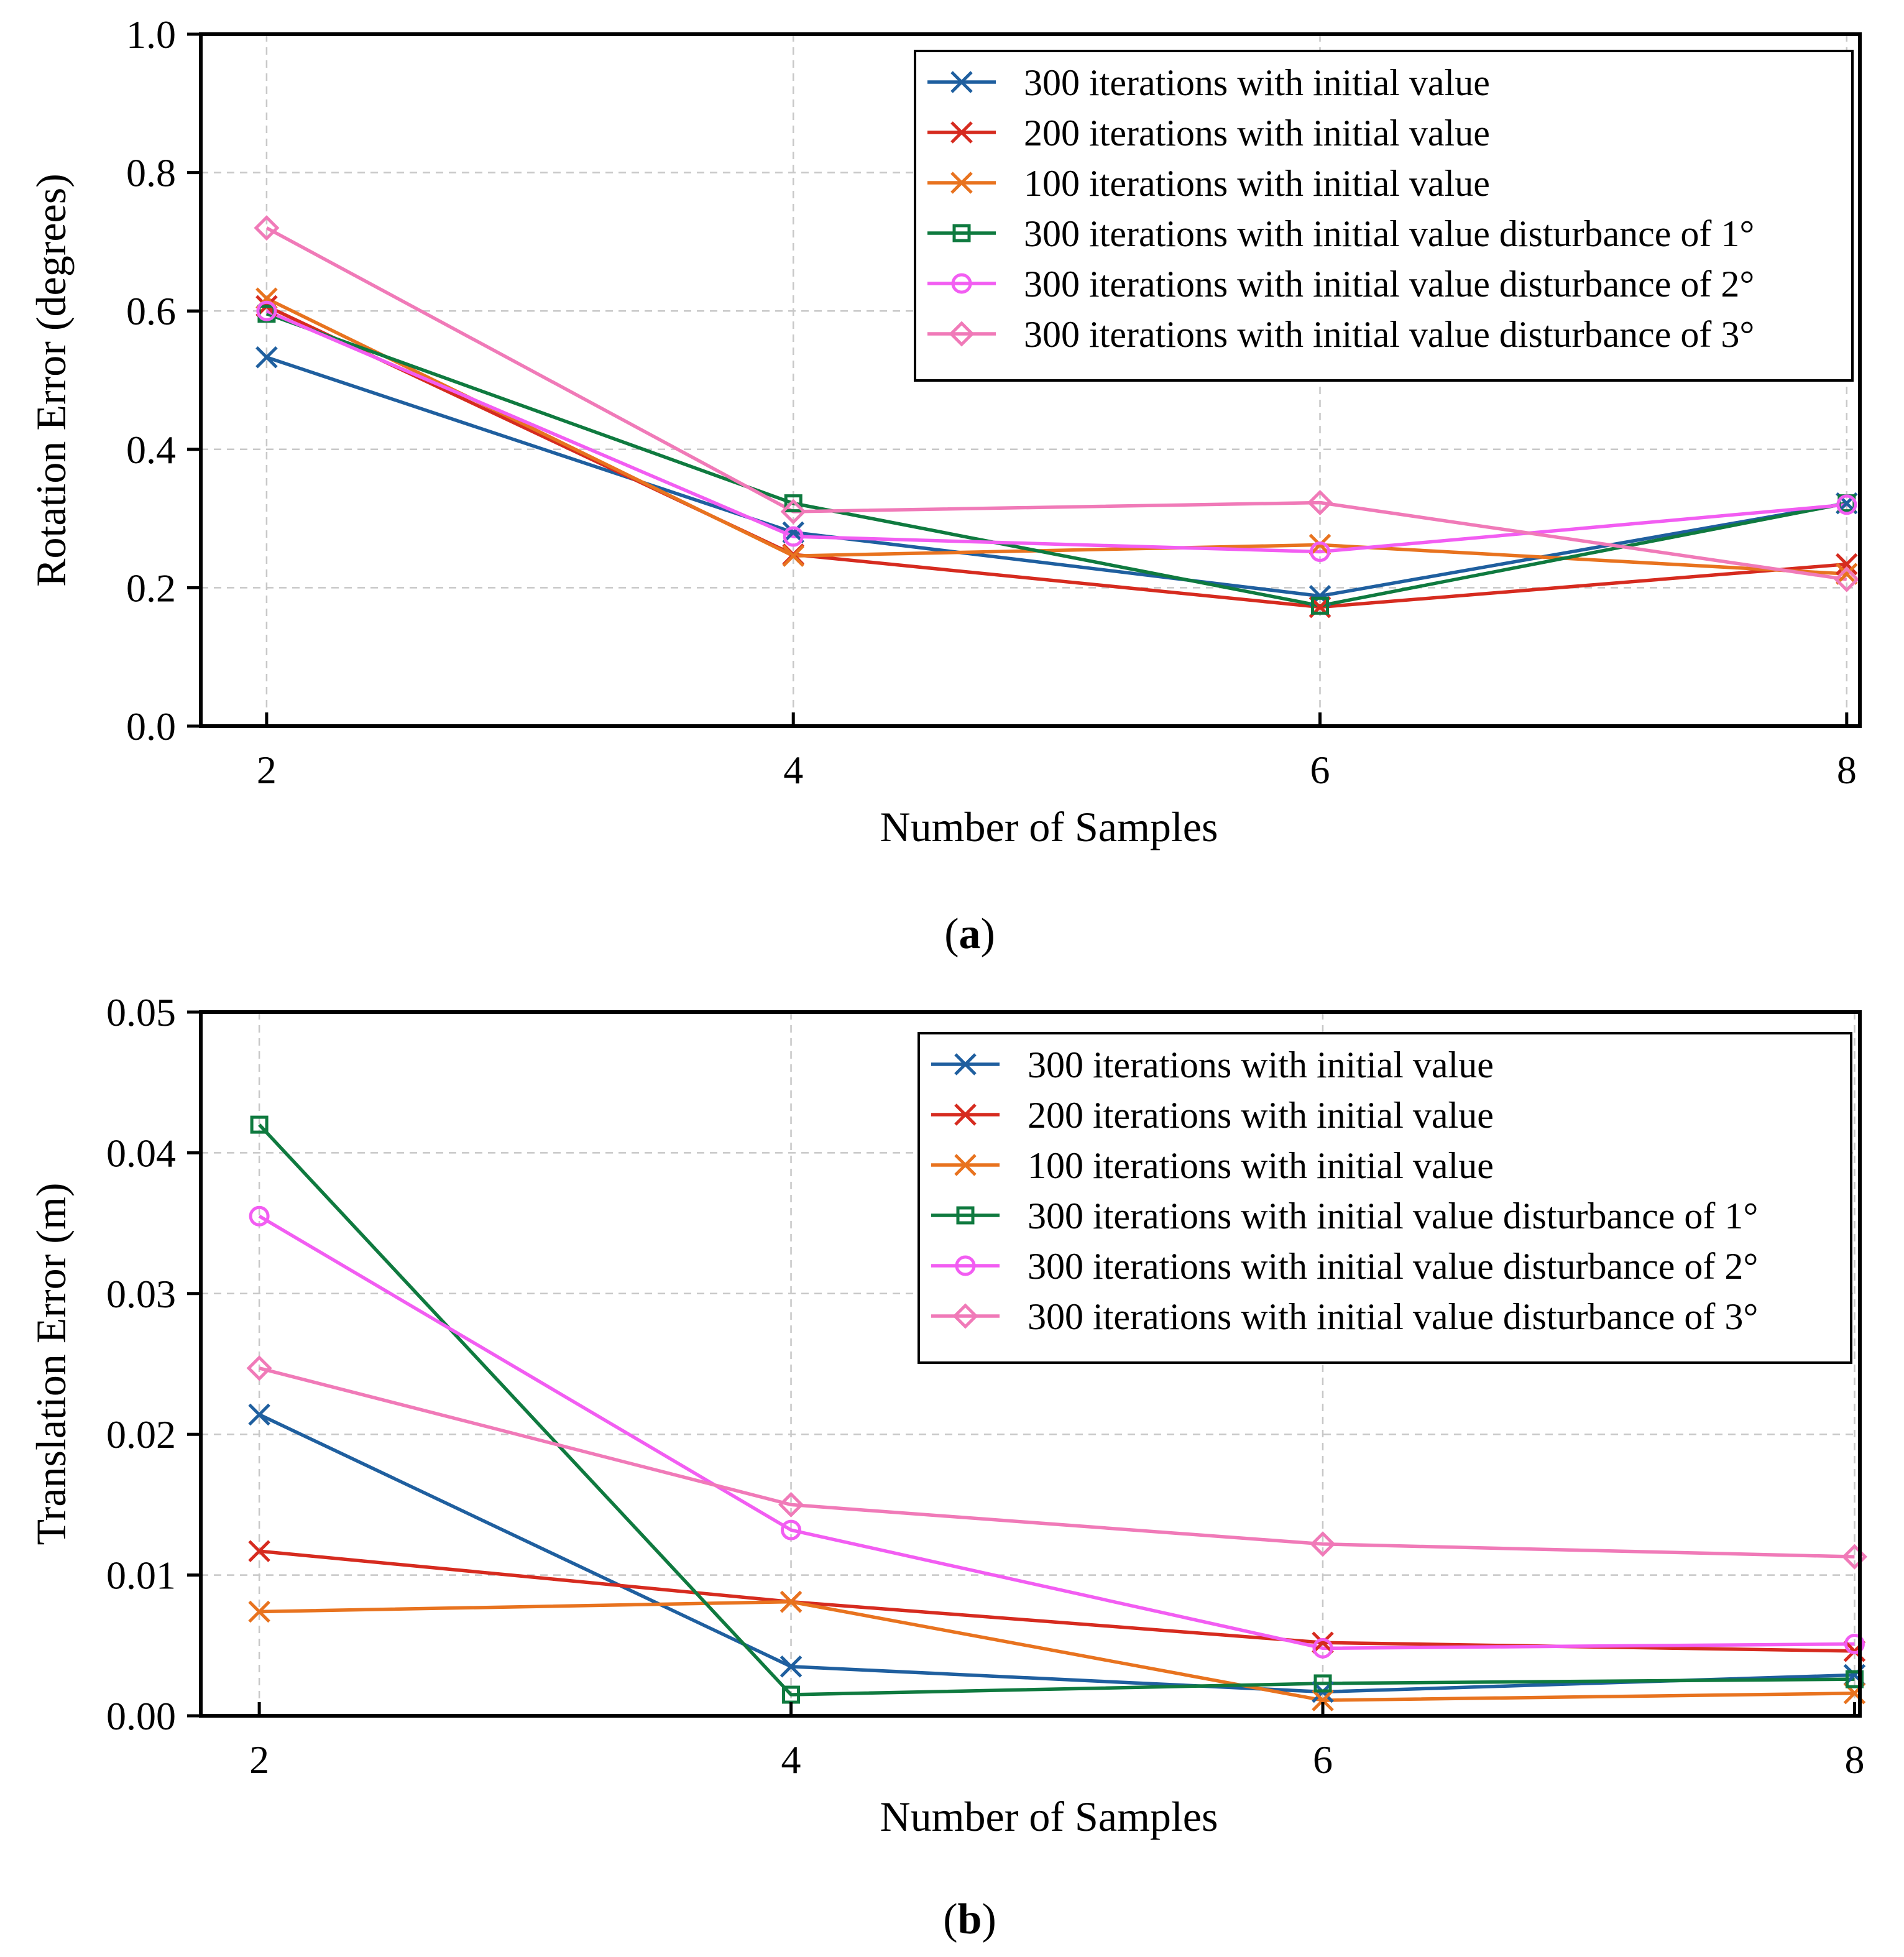  I want to click on y-tick-label: 0.04, so click(141, 1153).